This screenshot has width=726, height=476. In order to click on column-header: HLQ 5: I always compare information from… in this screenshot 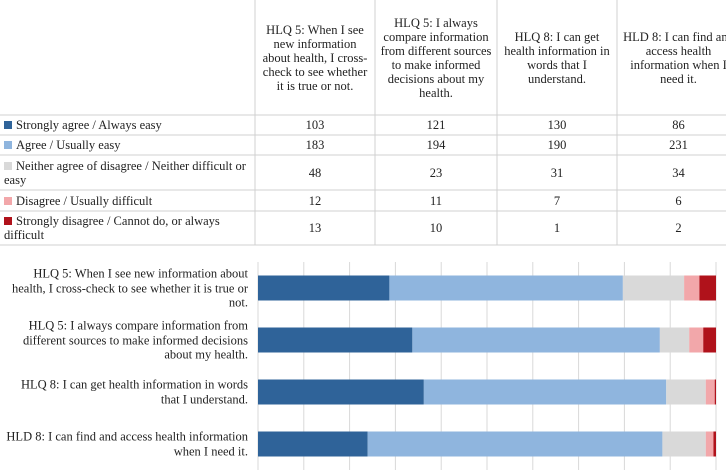, I will do `click(436, 57)`.